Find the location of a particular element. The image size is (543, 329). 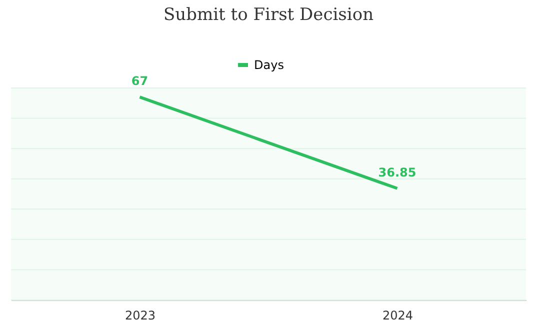

data-label: 67 is located at coordinates (139, 81).